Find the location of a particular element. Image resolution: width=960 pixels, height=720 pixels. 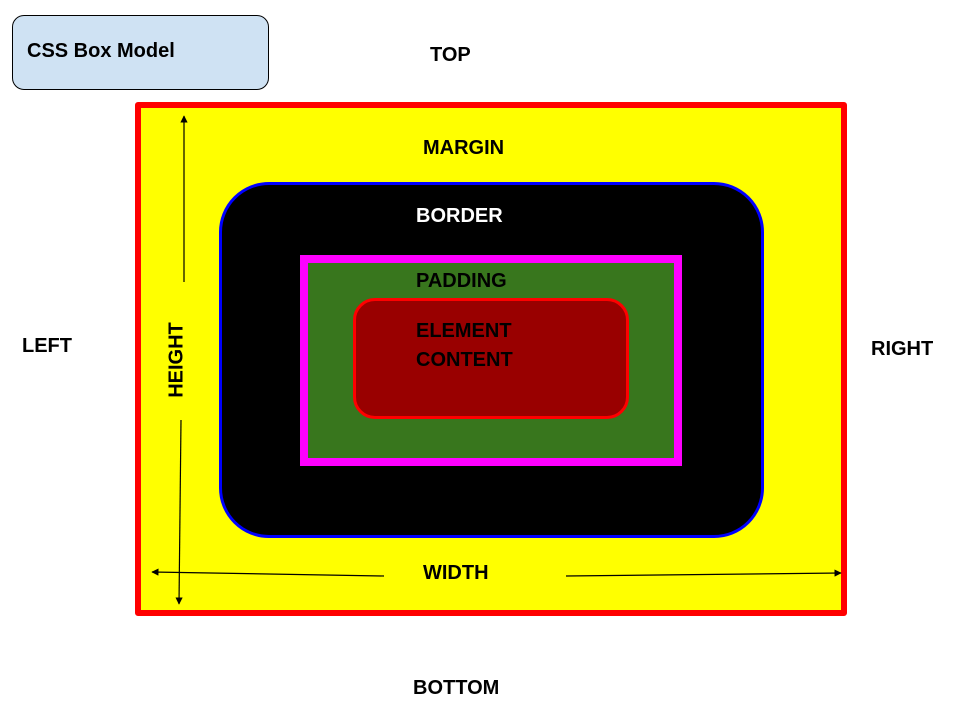

content-box is located at coordinates (491, 358).